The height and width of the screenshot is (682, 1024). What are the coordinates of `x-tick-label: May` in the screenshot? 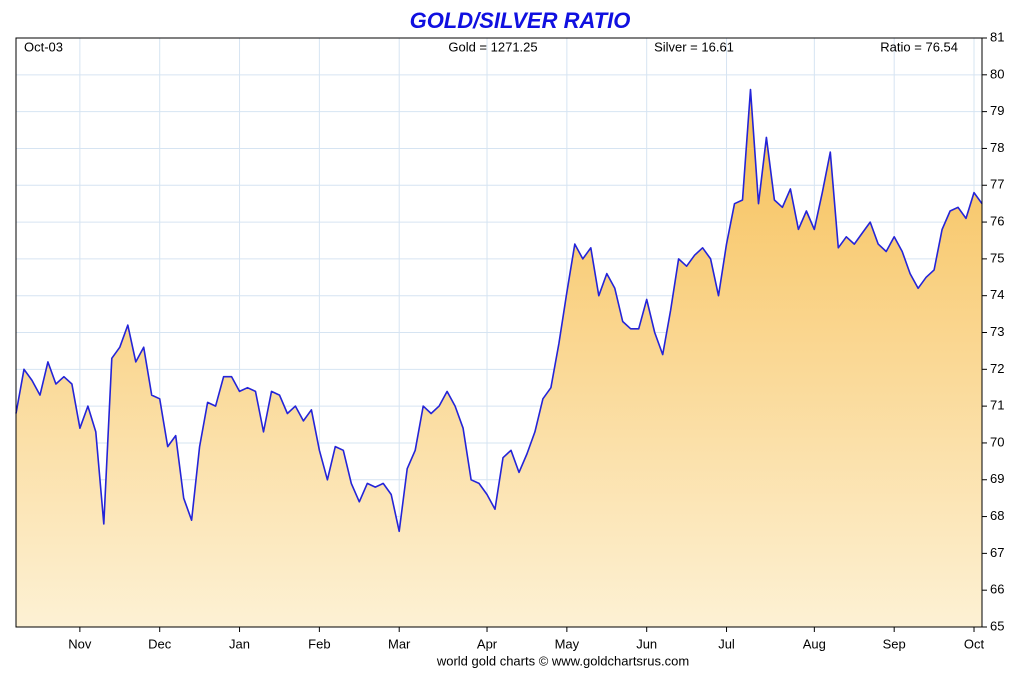 It's located at (567, 643).